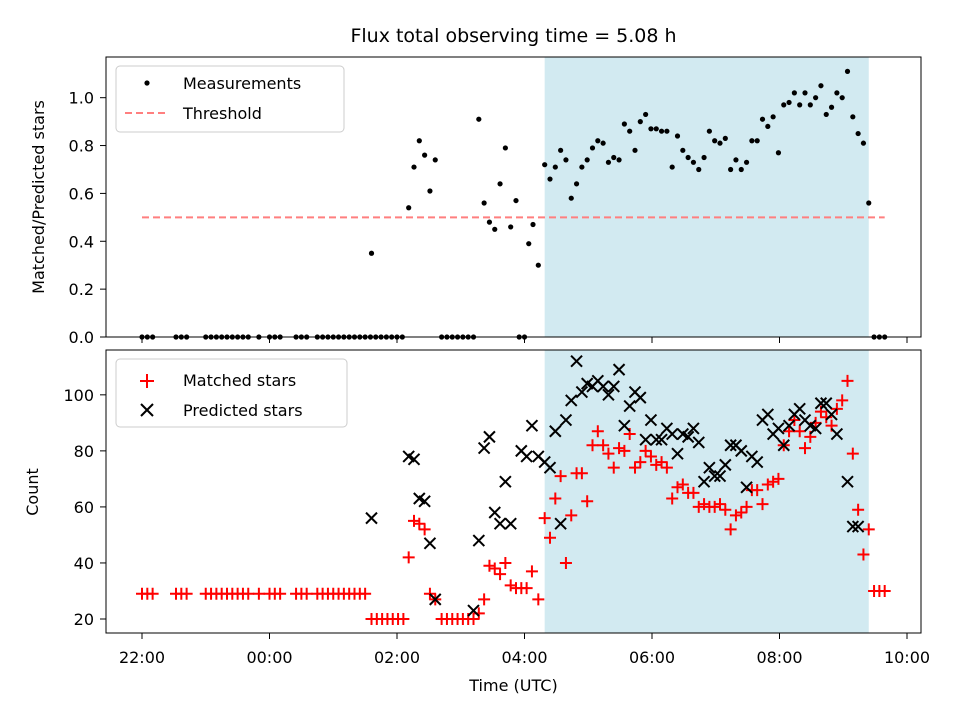  I want to click on legend-marker-matched, so click(147, 381).